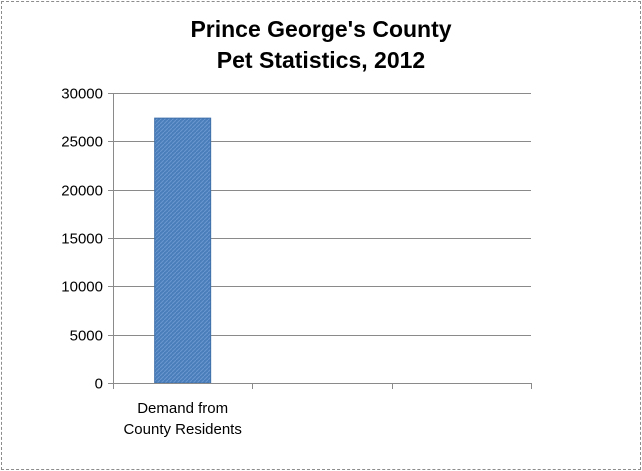 The width and height of the screenshot is (642, 471). Describe the element at coordinates (99, 384) in the screenshot. I see `y-tick-label-0: 0` at that location.